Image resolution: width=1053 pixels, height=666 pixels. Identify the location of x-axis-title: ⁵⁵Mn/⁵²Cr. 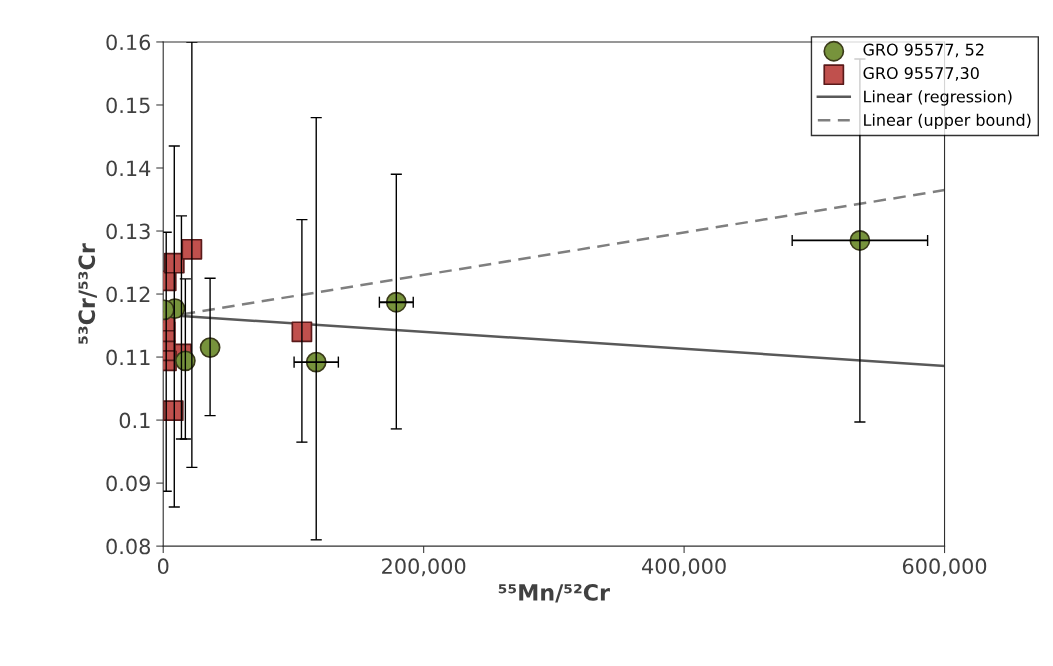
(554, 593).